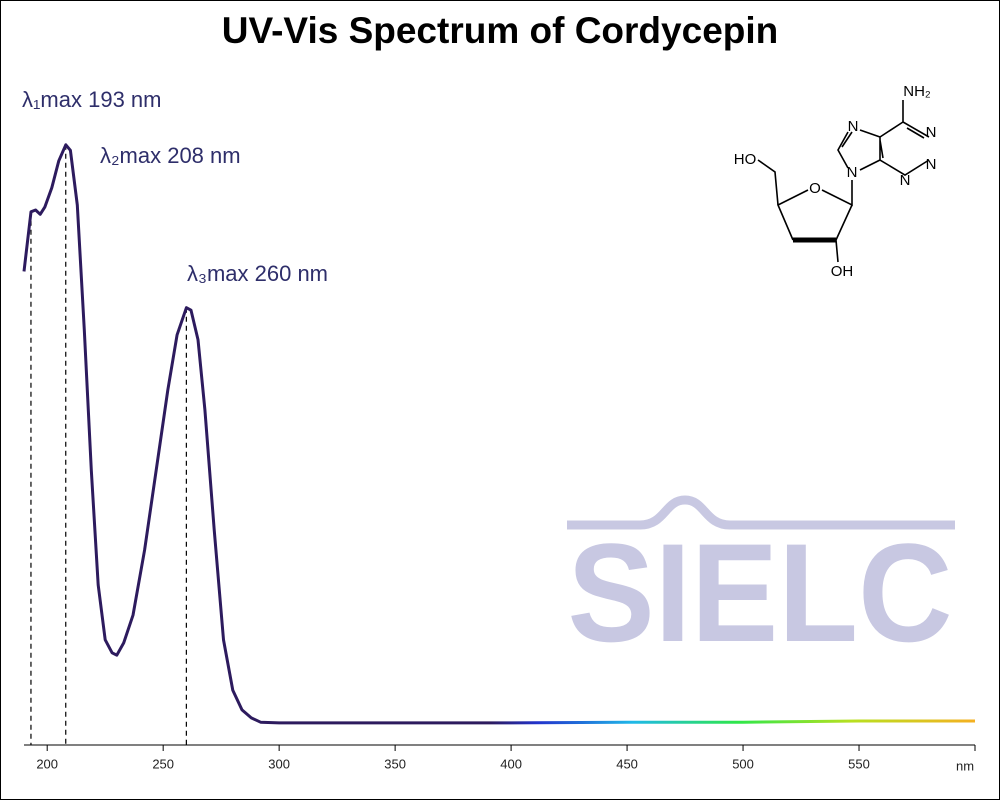 This screenshot has width=1000, height=805. I want to click on watermark: SIELC, so click(761, 583).